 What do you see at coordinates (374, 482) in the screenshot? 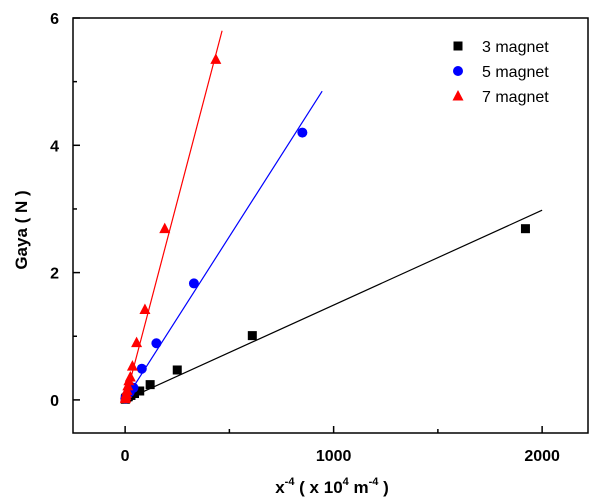
I see `x-axis-title-sup3: -4` at bounding box center [374, 482].